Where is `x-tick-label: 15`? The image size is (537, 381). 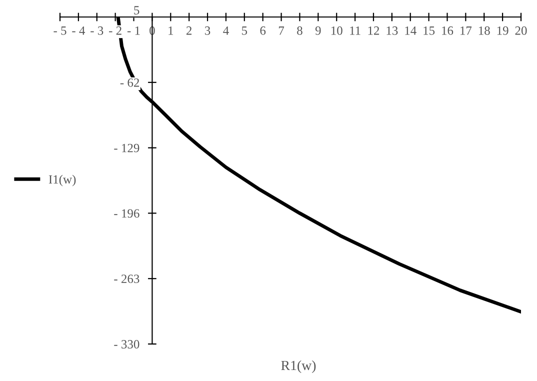
x-tick-label: 15 is located at coordinates (429, 30).